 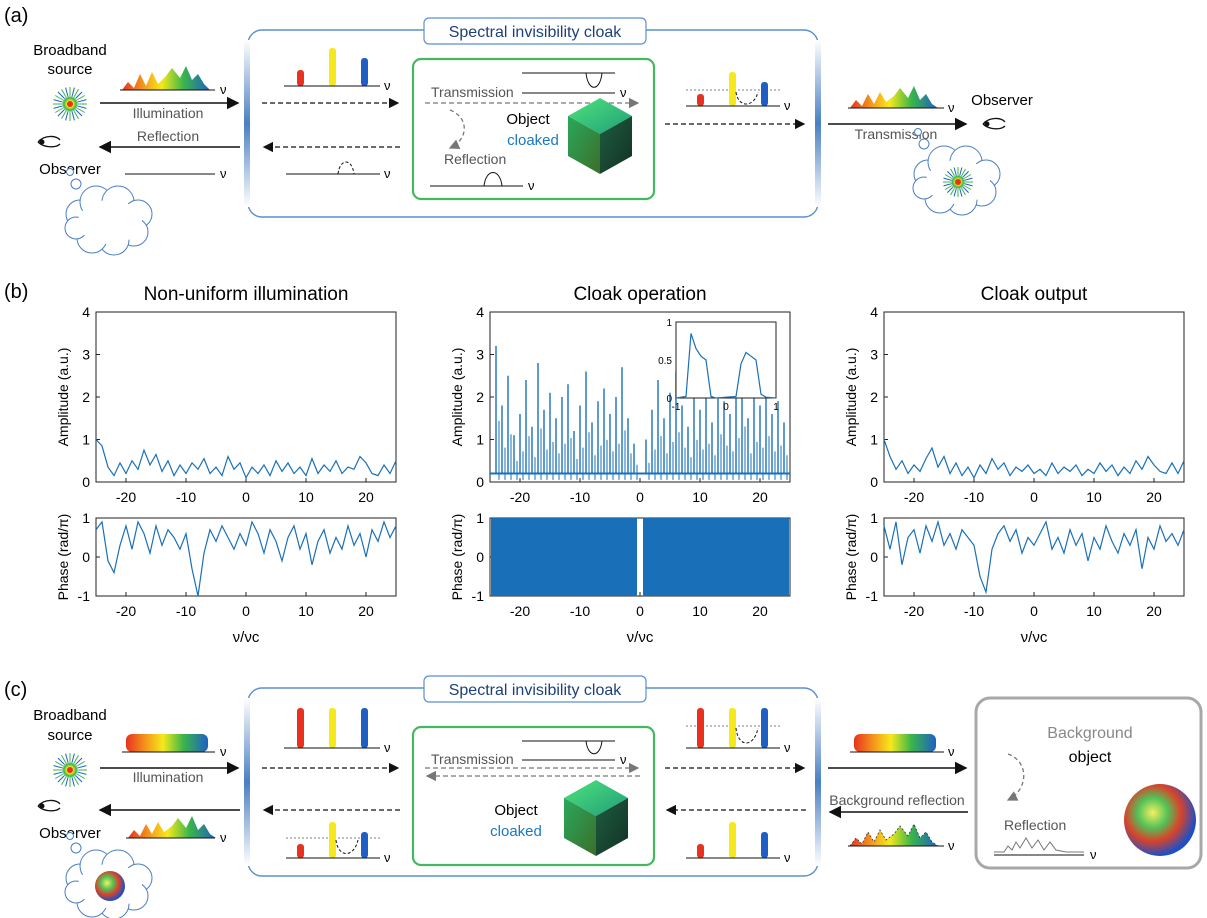 What do you see at coordinates (70, 81) in the screenshot?
I see `source-a: Broadband source` at bounding box center [70, 81].